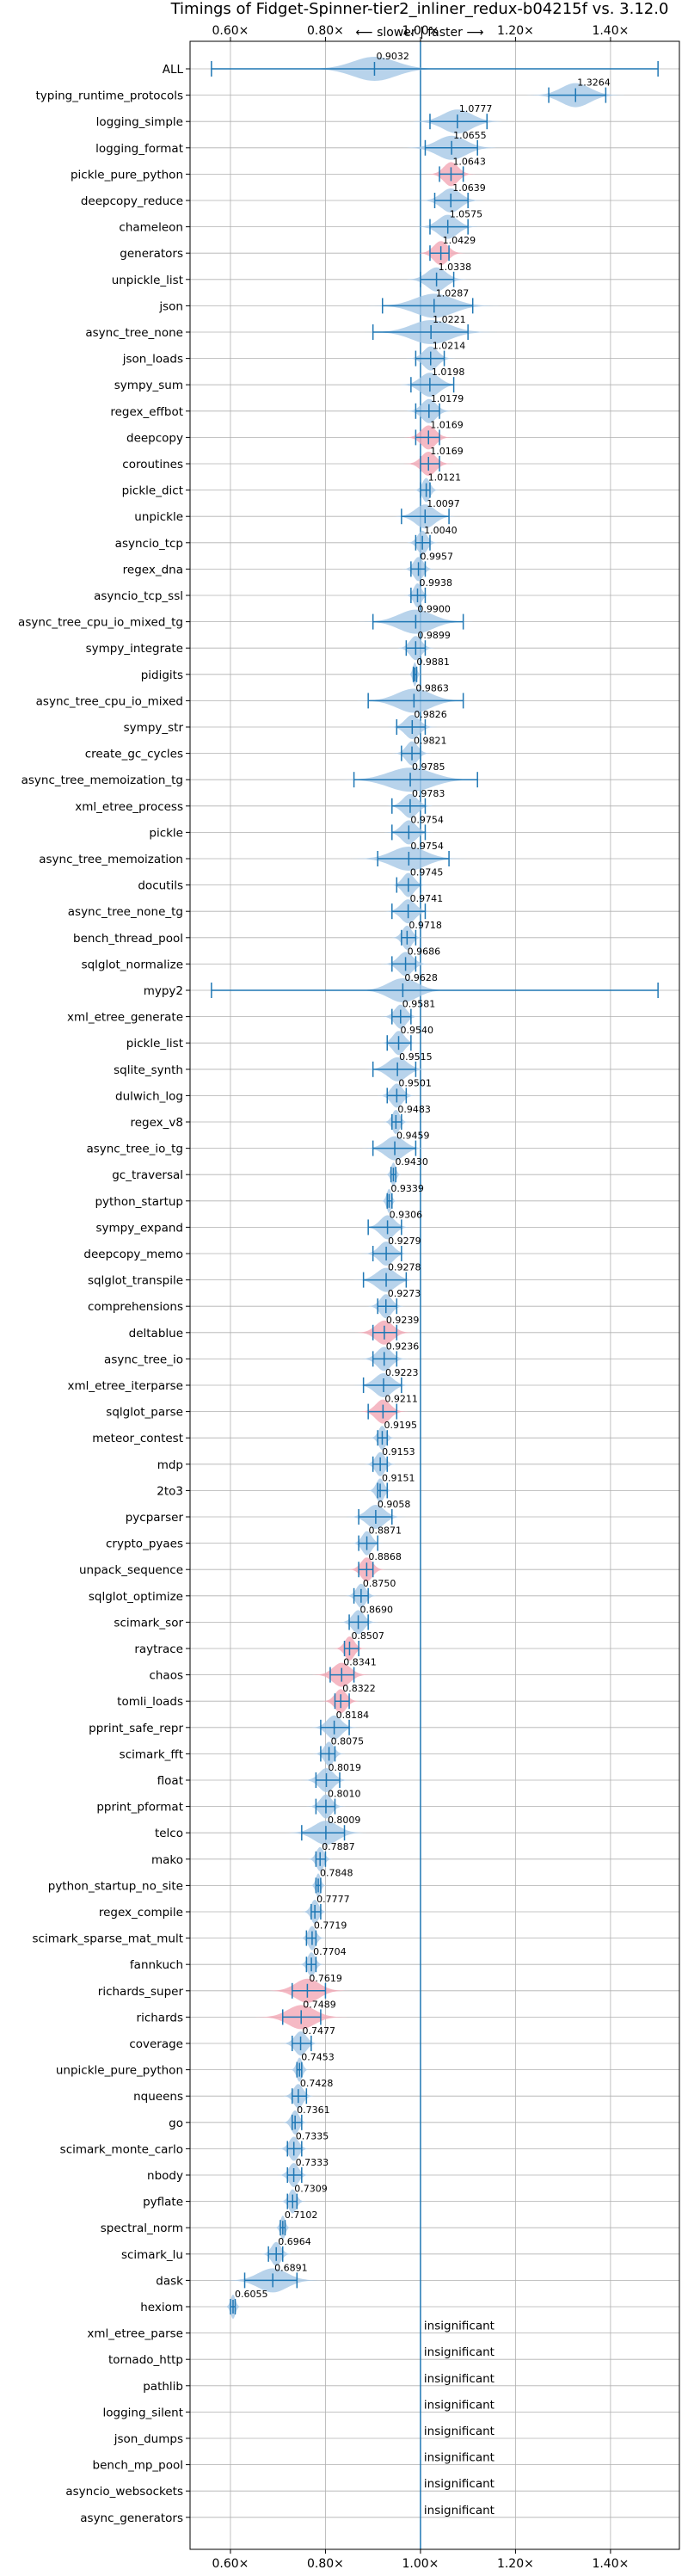 Image resolution: width=688 pixels, height=2576 pixels. I want to click on benchmark-label: json_dumps, so click(148, 2439).